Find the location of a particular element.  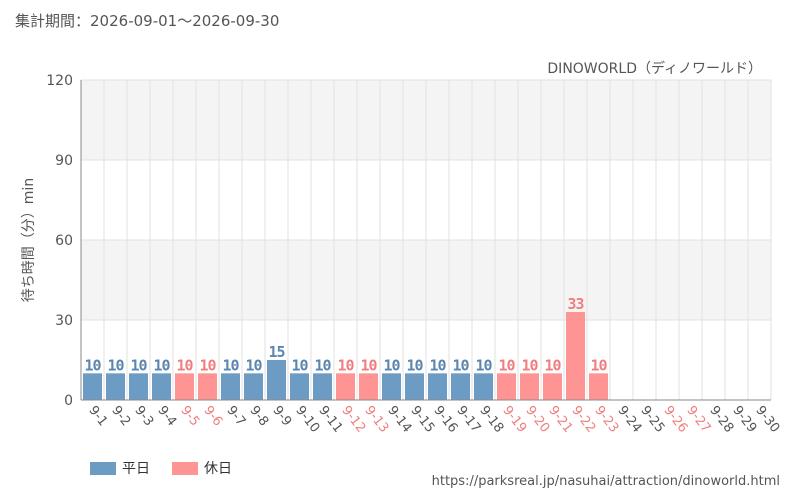

legend-weekday-label: 平日 is located at coordinates (136, 469).